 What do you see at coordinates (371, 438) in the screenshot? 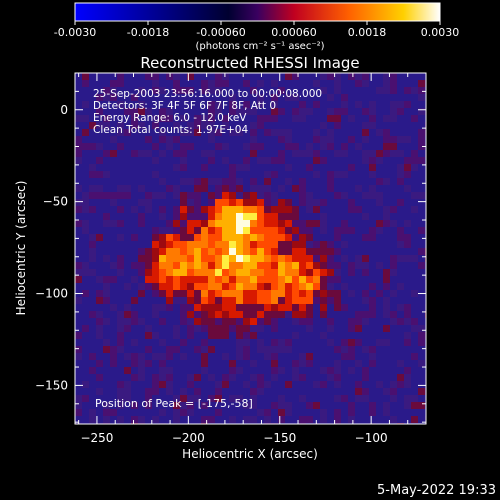
I see `x-tick-label: −100` at bounding box center [371, 438].